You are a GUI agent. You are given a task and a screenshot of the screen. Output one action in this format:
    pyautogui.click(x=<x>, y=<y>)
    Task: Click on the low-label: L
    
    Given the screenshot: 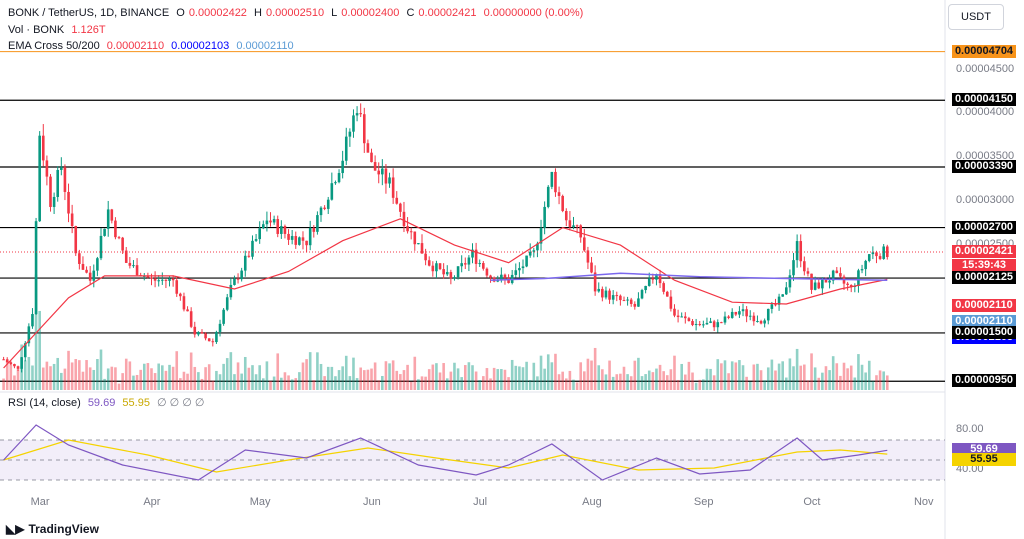 What is the action you would take?
    pyautogui.click(x=334, y=13)
    